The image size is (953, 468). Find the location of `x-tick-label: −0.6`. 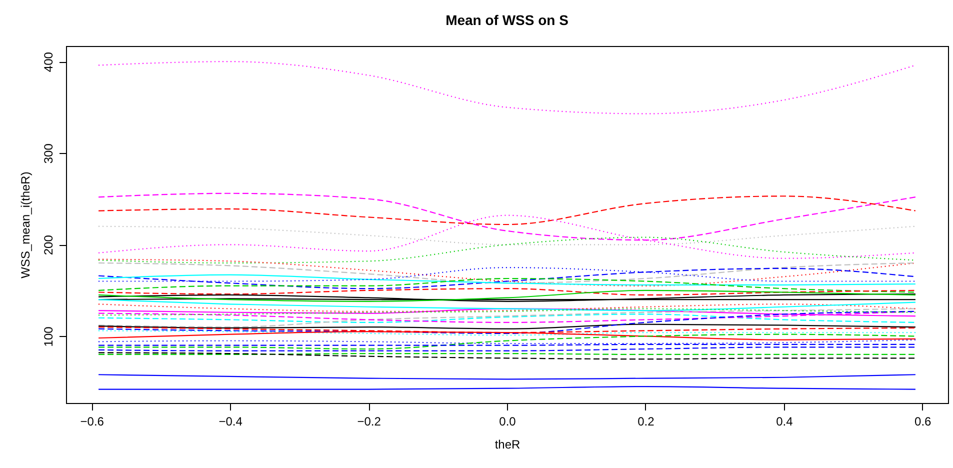

x-tick-label: −0.6 is located at coordinates (92, 421).